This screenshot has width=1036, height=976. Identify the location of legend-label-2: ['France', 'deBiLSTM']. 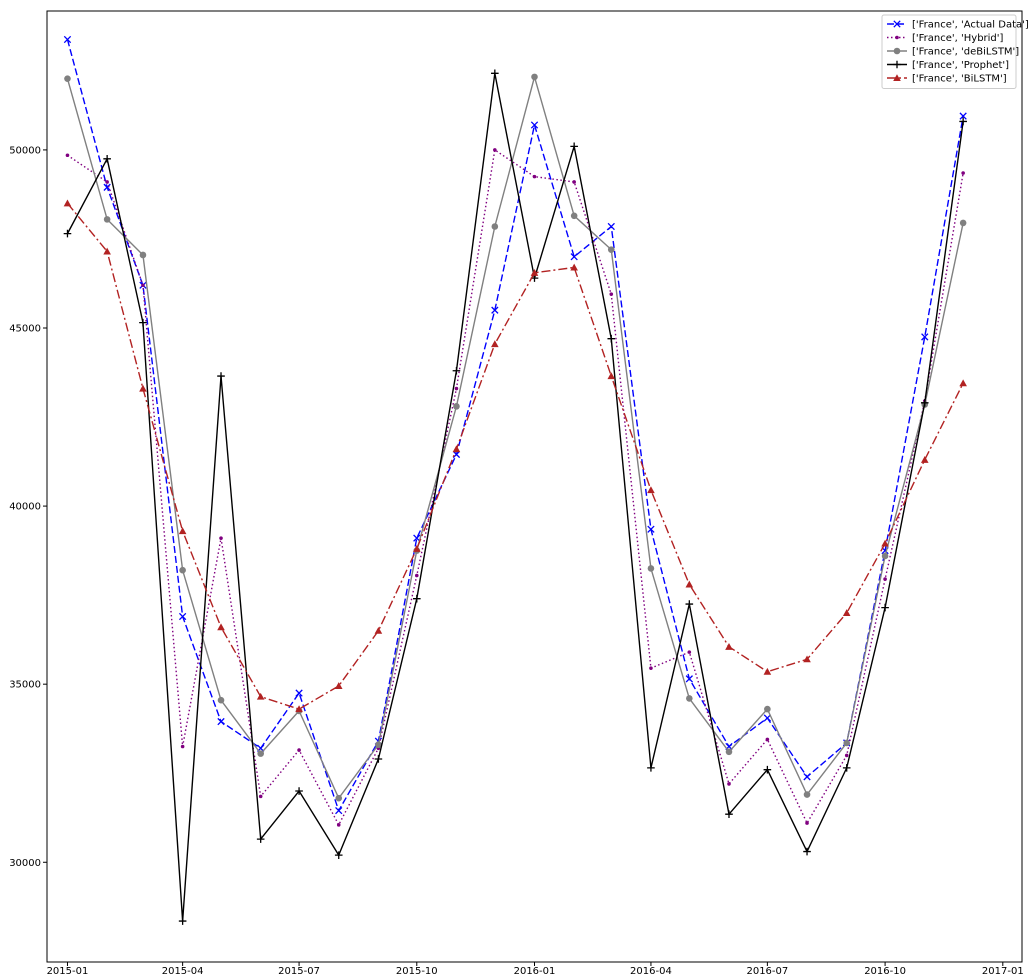
(965, 52).